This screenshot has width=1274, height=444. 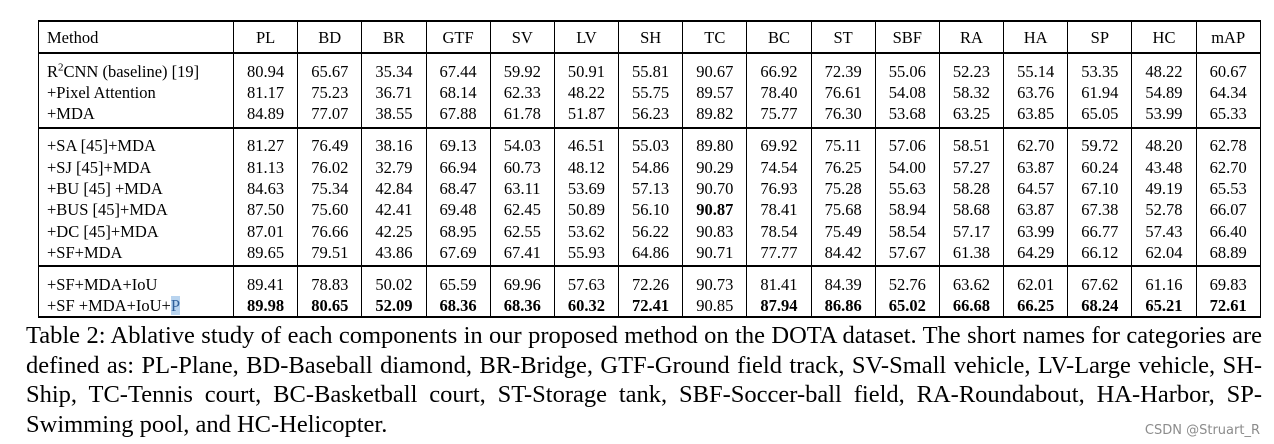 I want to click on value-cell: 78.54, so click(x=779, y=231).